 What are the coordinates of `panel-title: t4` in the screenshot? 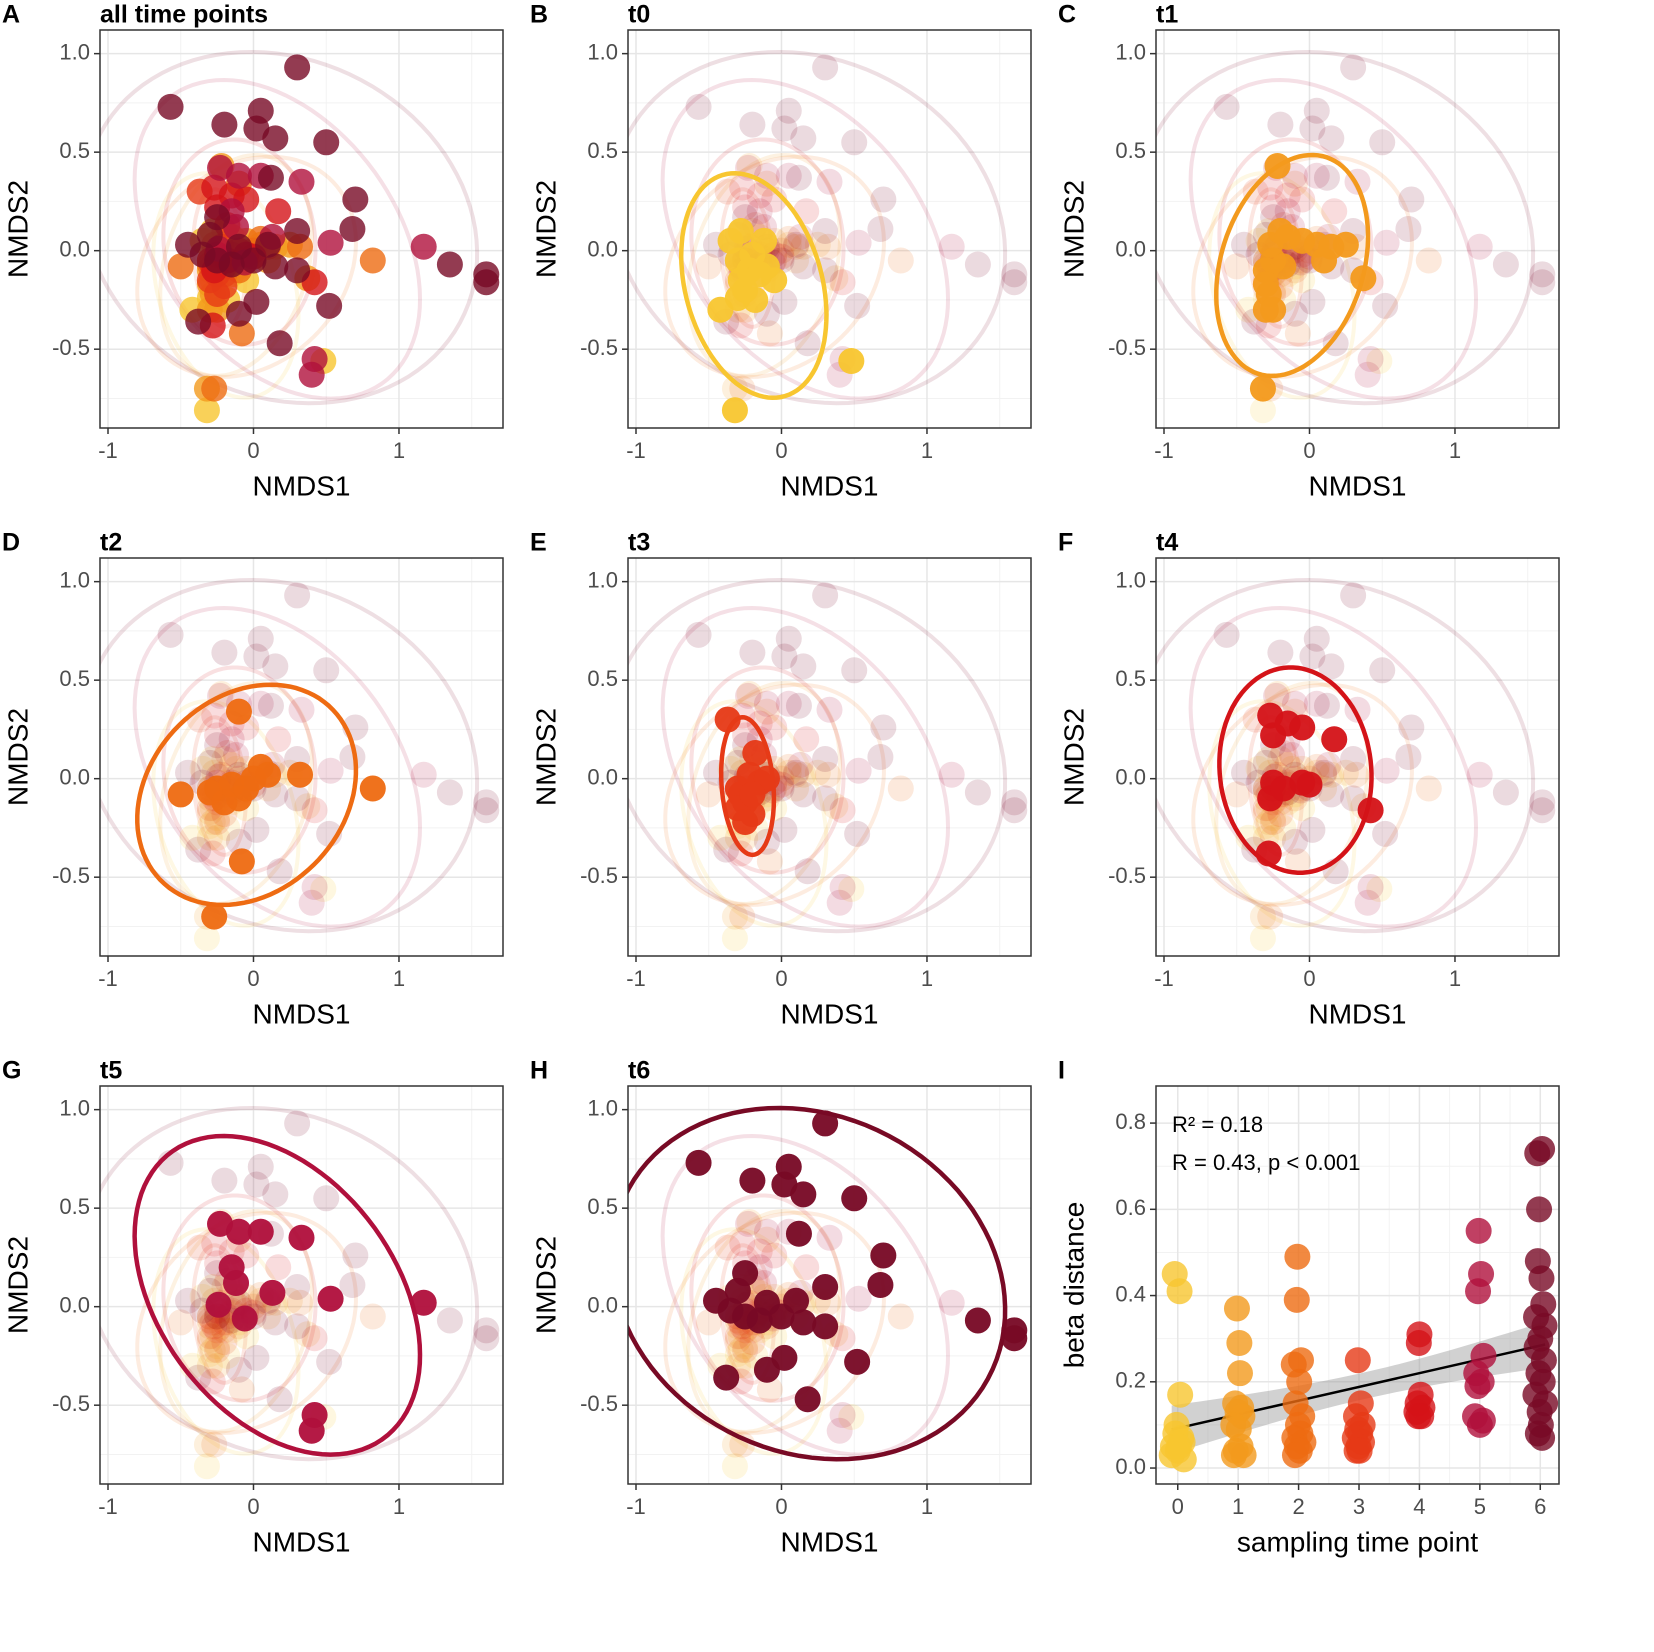 It's located at (1167, 543).